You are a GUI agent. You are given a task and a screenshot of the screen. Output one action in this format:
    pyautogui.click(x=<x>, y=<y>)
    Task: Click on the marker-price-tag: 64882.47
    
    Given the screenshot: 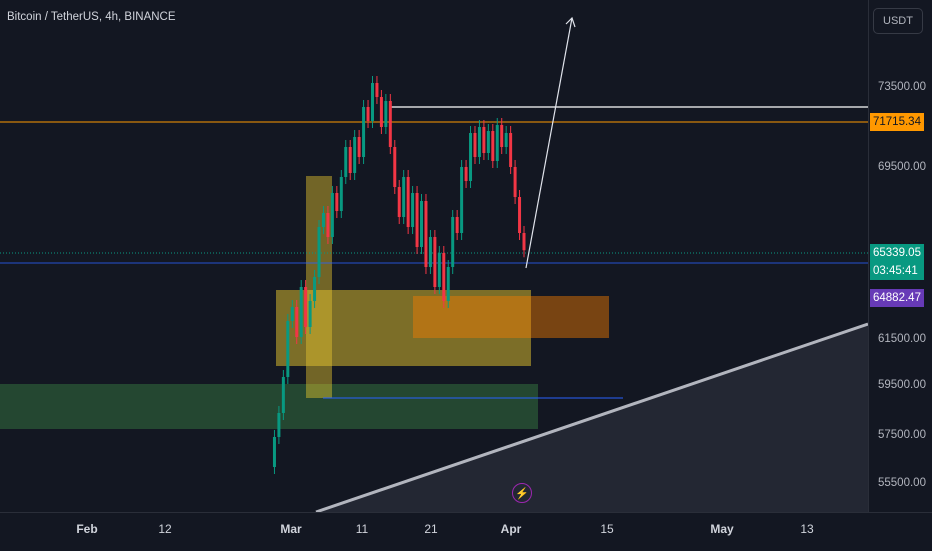 What is the action you would take?
    pyautogui.click(x=897, y=298)
    